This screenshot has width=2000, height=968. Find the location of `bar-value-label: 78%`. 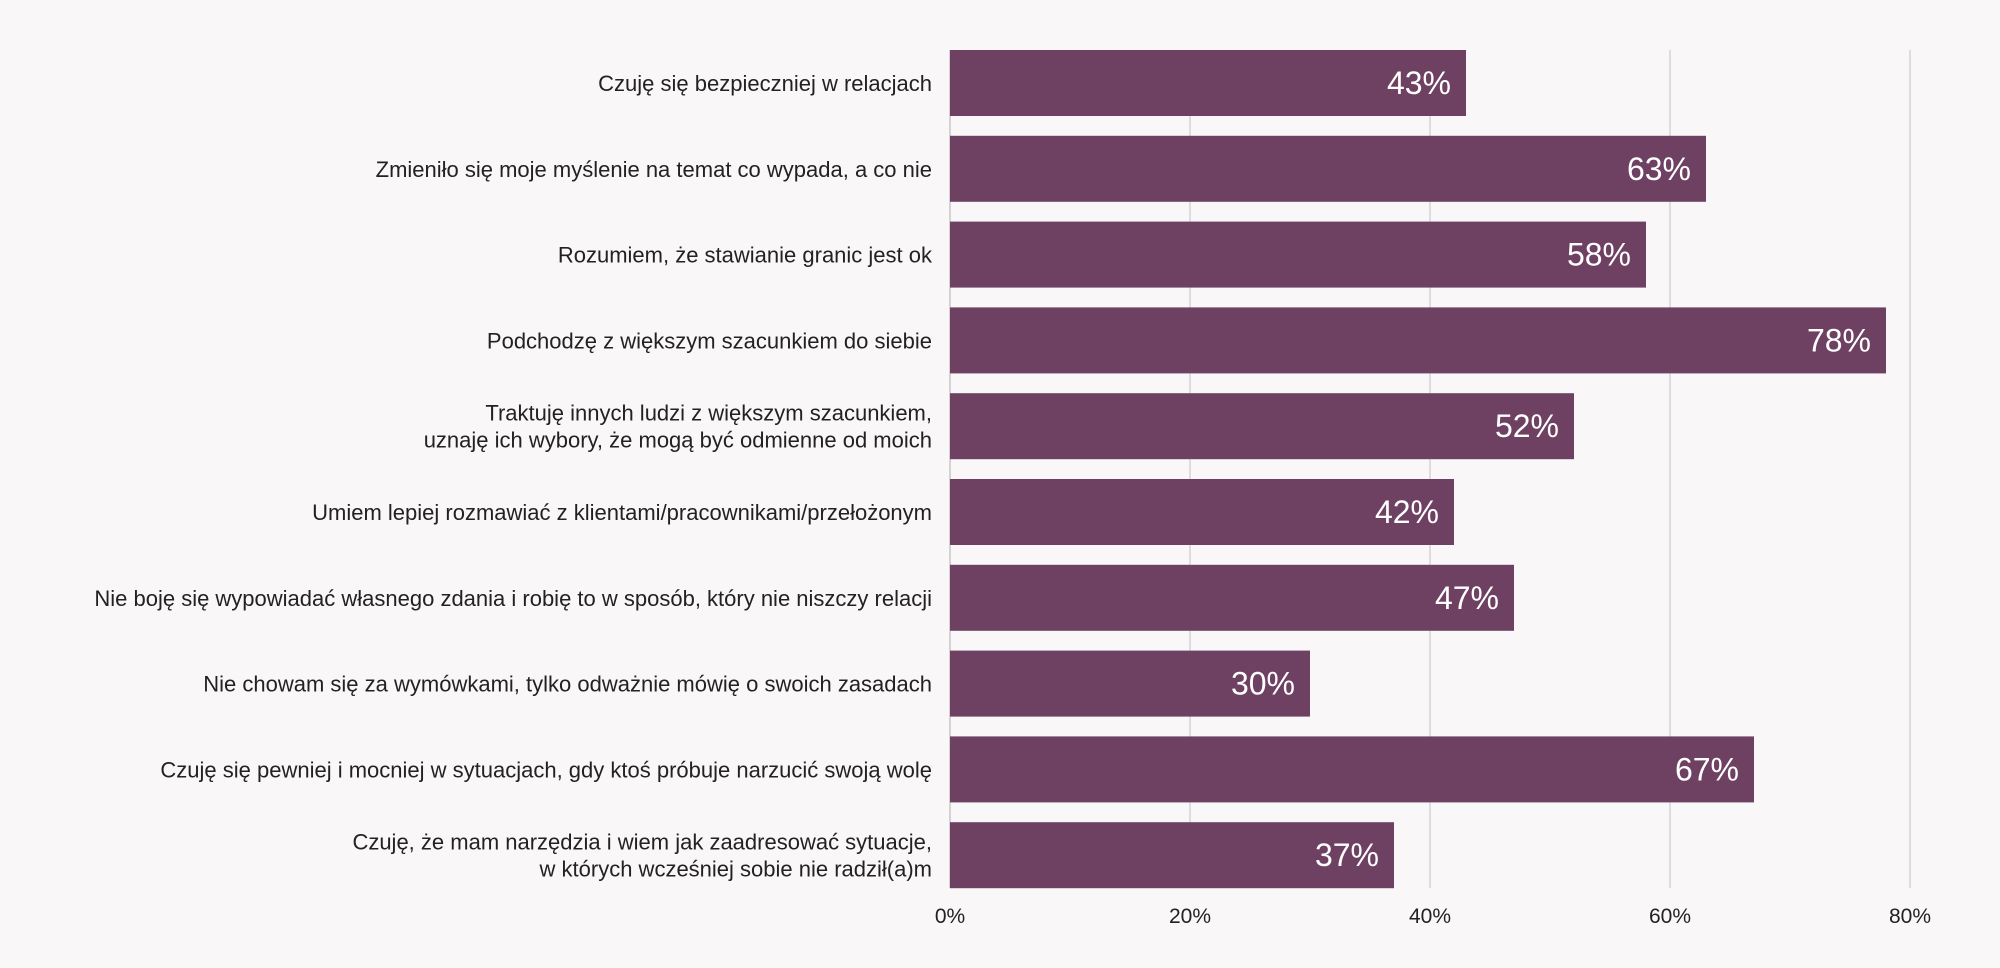

bar-value-label: 78% is located at coordinates (1839, 340).